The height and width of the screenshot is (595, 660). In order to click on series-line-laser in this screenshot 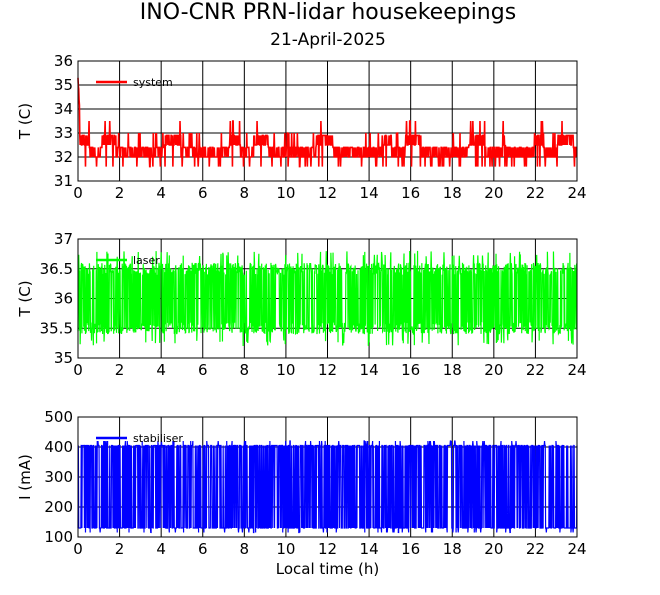, I will do `click(327, 298)`.